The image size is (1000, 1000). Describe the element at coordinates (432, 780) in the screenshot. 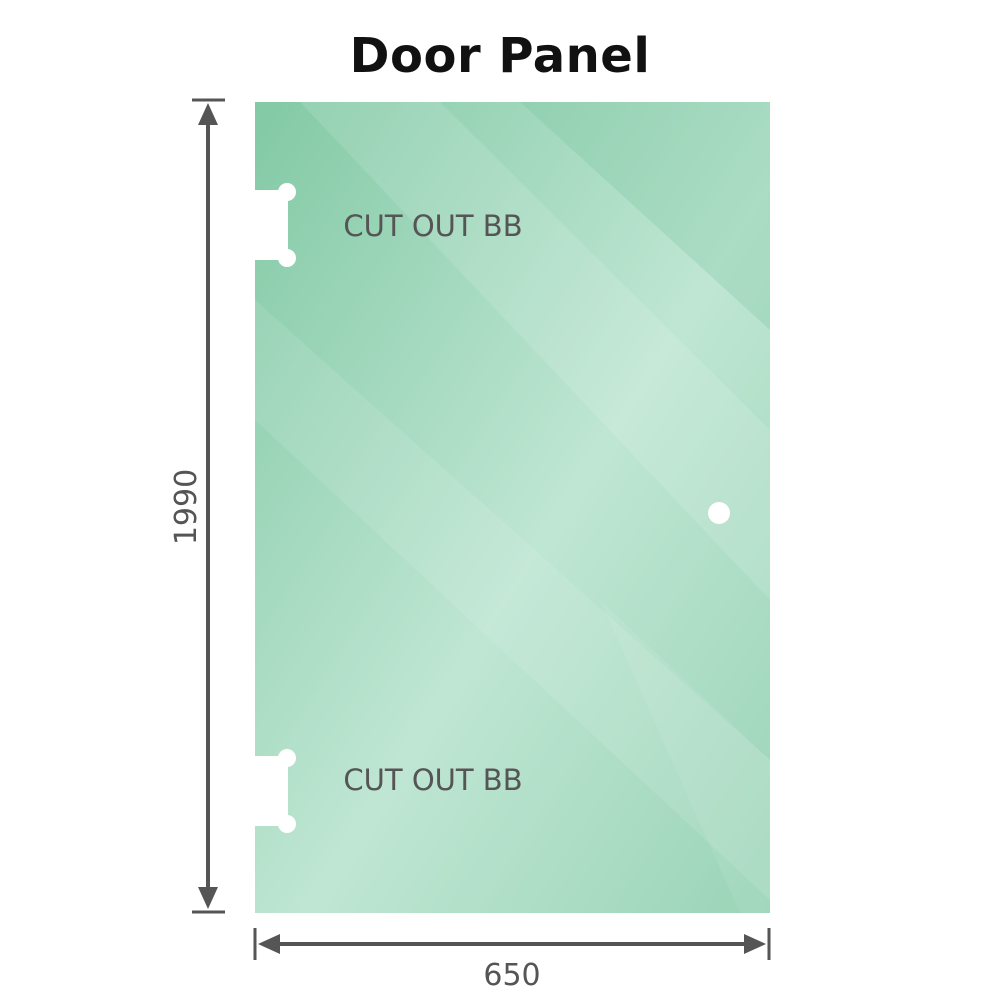

I see `cutout-label-bottom: CUT OUT BB` at that location.